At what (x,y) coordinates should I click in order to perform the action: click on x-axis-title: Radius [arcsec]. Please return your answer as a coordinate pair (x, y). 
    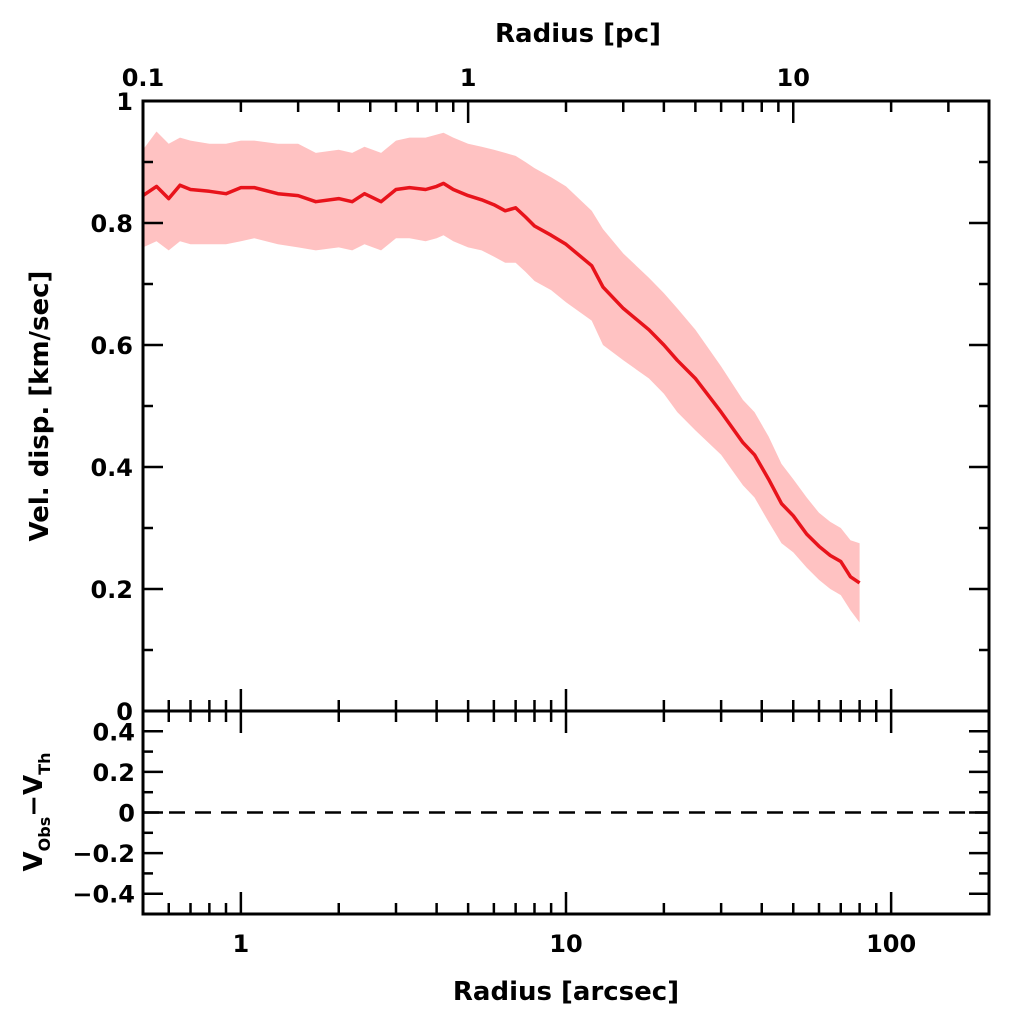
    Looking at the image, I should click on (566, 992).